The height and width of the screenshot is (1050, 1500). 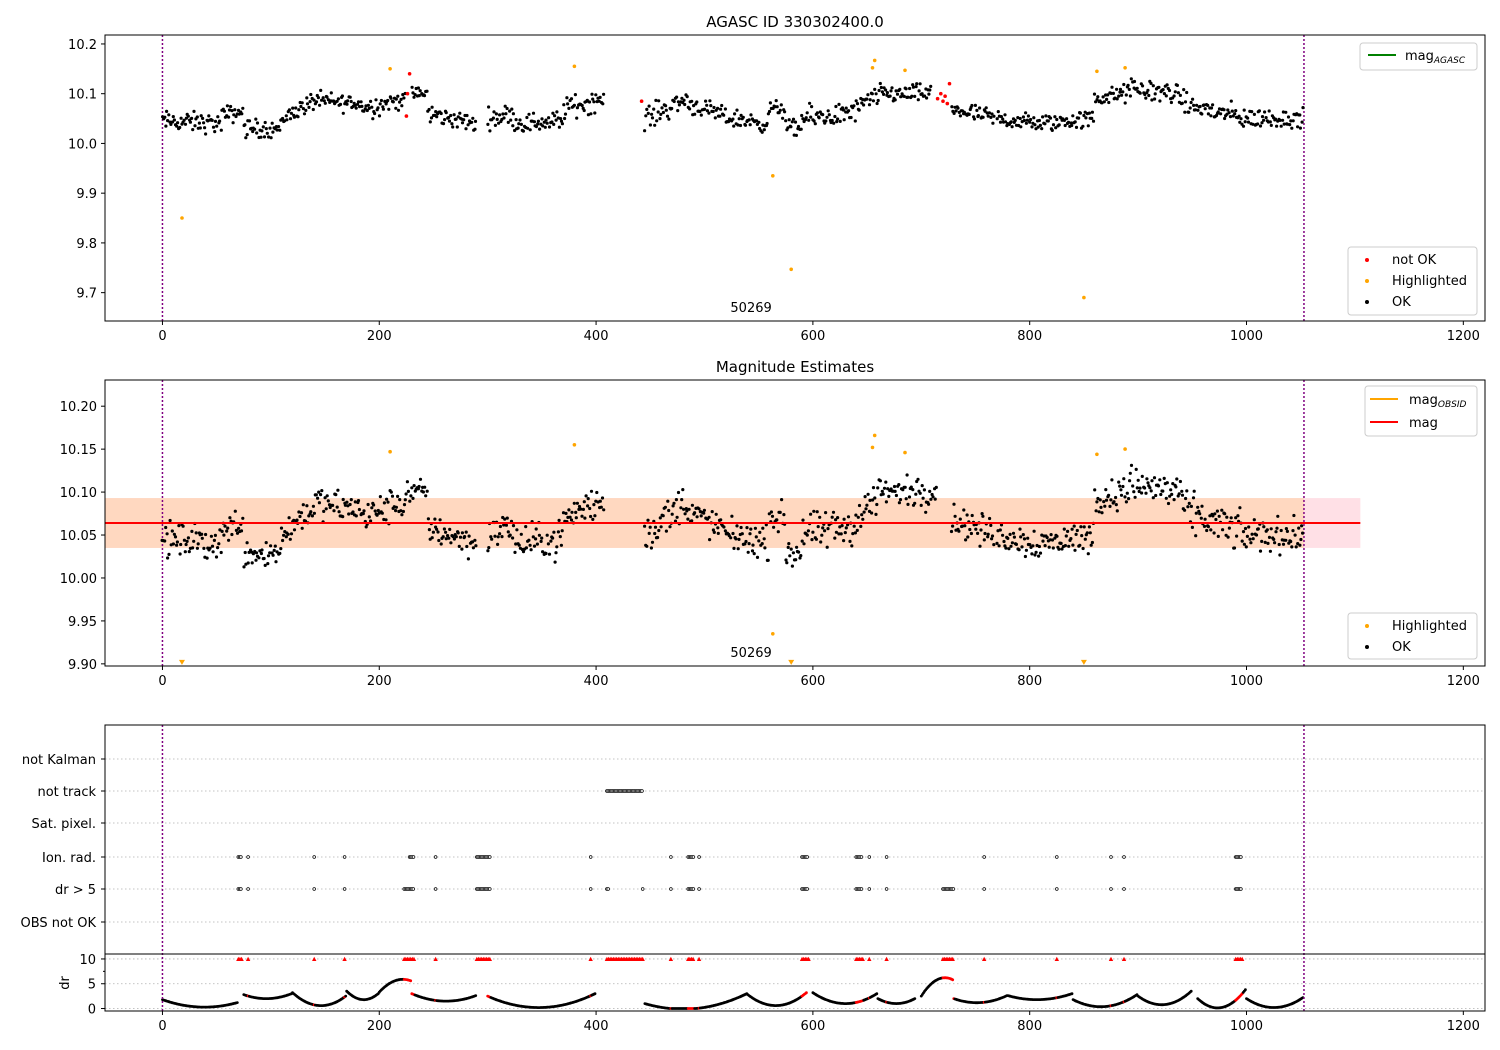 What do you see at coordinates (1421, 411) in the screenshot?
I see `magnitude-legend-top: magOBSID mag` at bounding box center [1421, 411].